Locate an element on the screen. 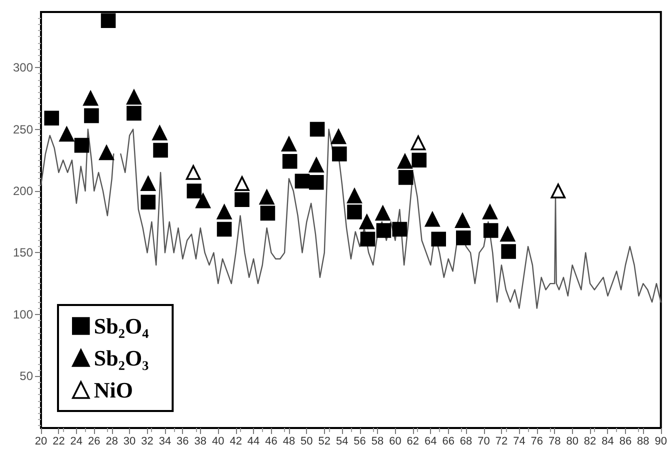  x-tick-label: 90 is located at coordinates (661, 442).